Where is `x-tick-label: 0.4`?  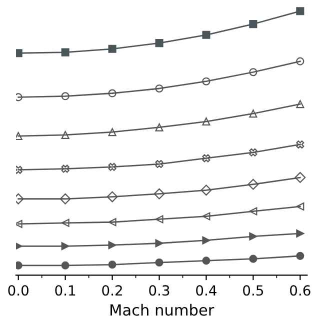
x-tick-label: 0.4 is located at coordinates (206, 290).